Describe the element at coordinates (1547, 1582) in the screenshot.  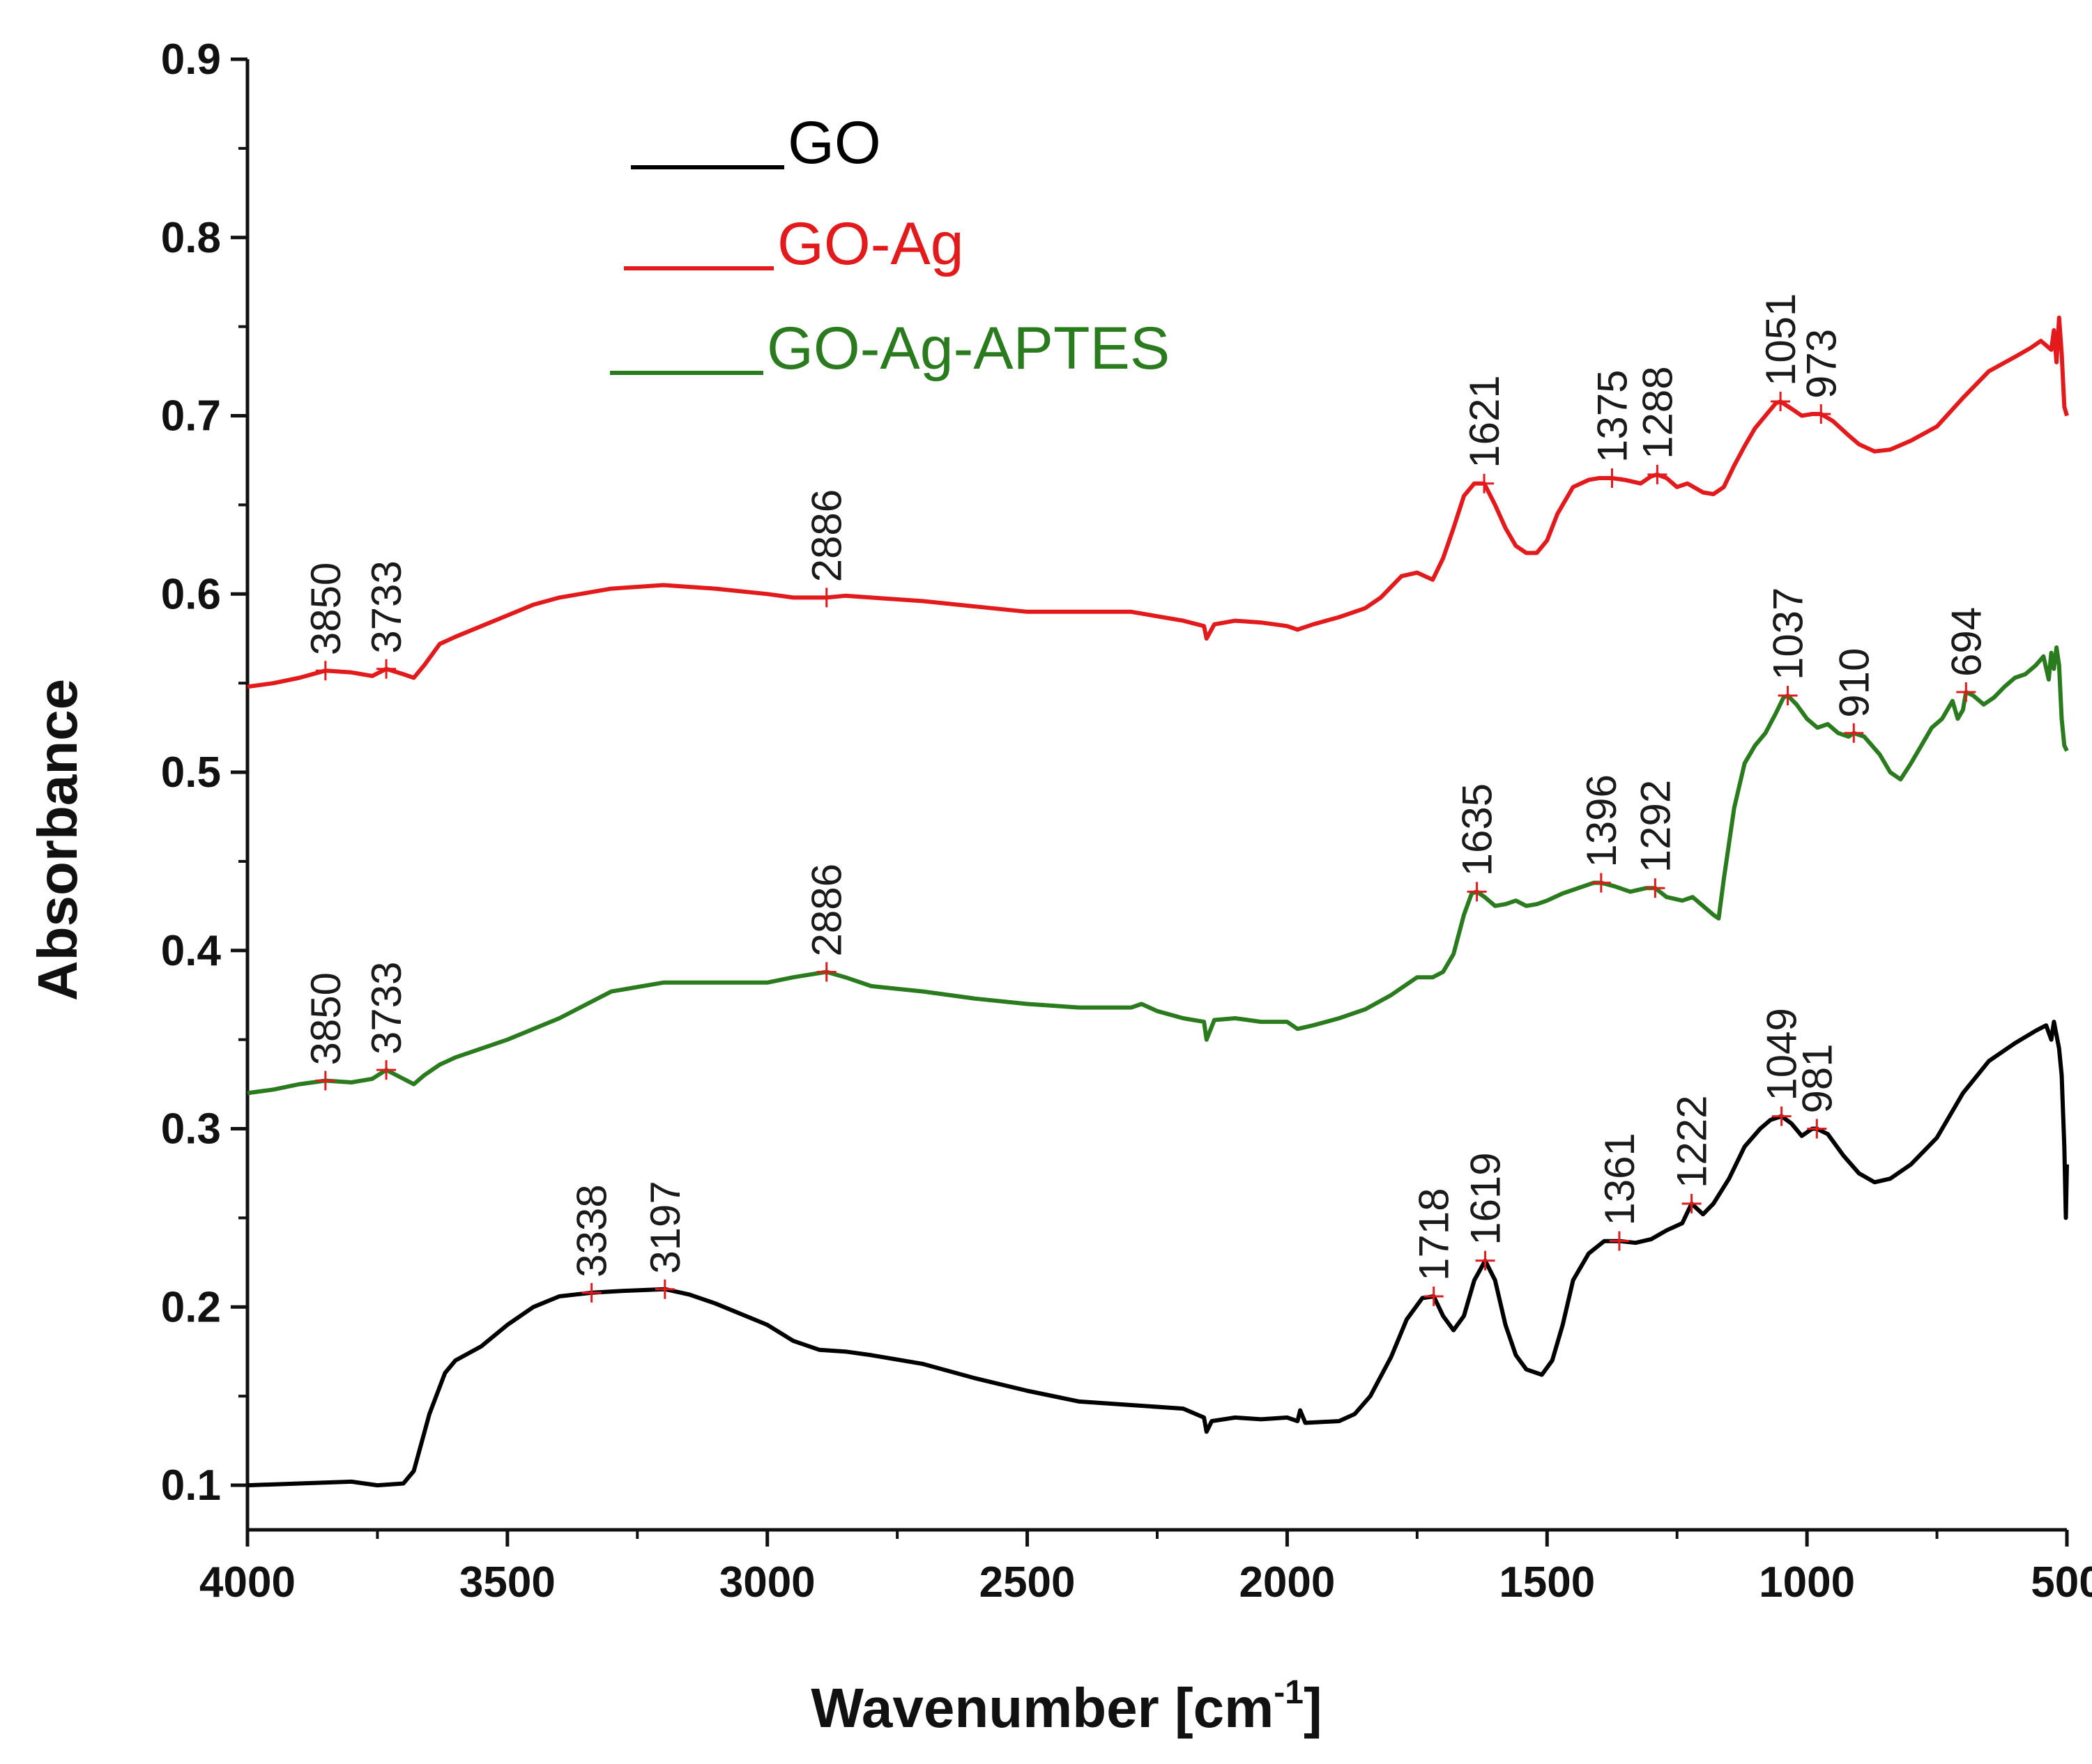
I see `x-tick-label: 1500` at that location.